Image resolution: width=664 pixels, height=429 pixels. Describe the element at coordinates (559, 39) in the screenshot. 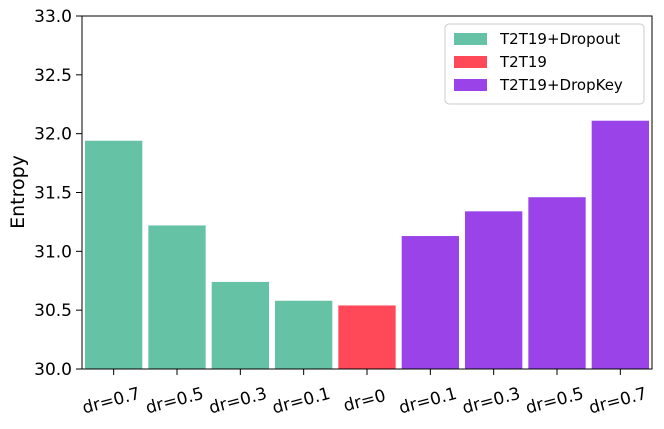

I see `legend-label: T2T19+Dropout` at that location.